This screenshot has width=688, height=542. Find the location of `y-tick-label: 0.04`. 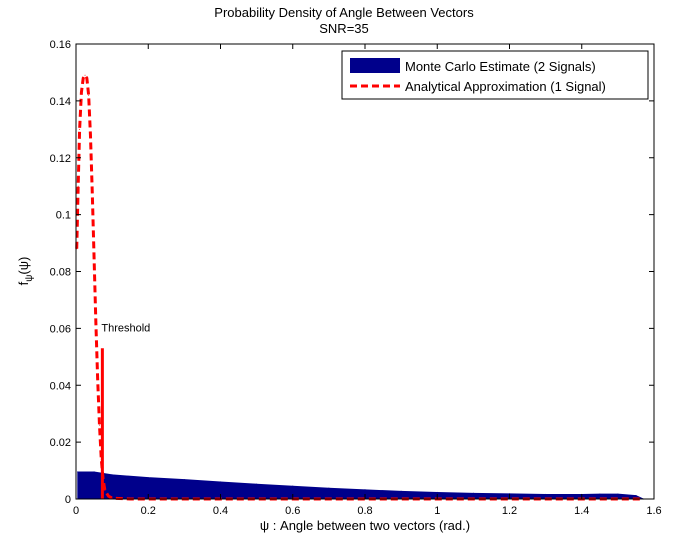

y-tick-label: 0.04 is located at coordinates (60, 386).